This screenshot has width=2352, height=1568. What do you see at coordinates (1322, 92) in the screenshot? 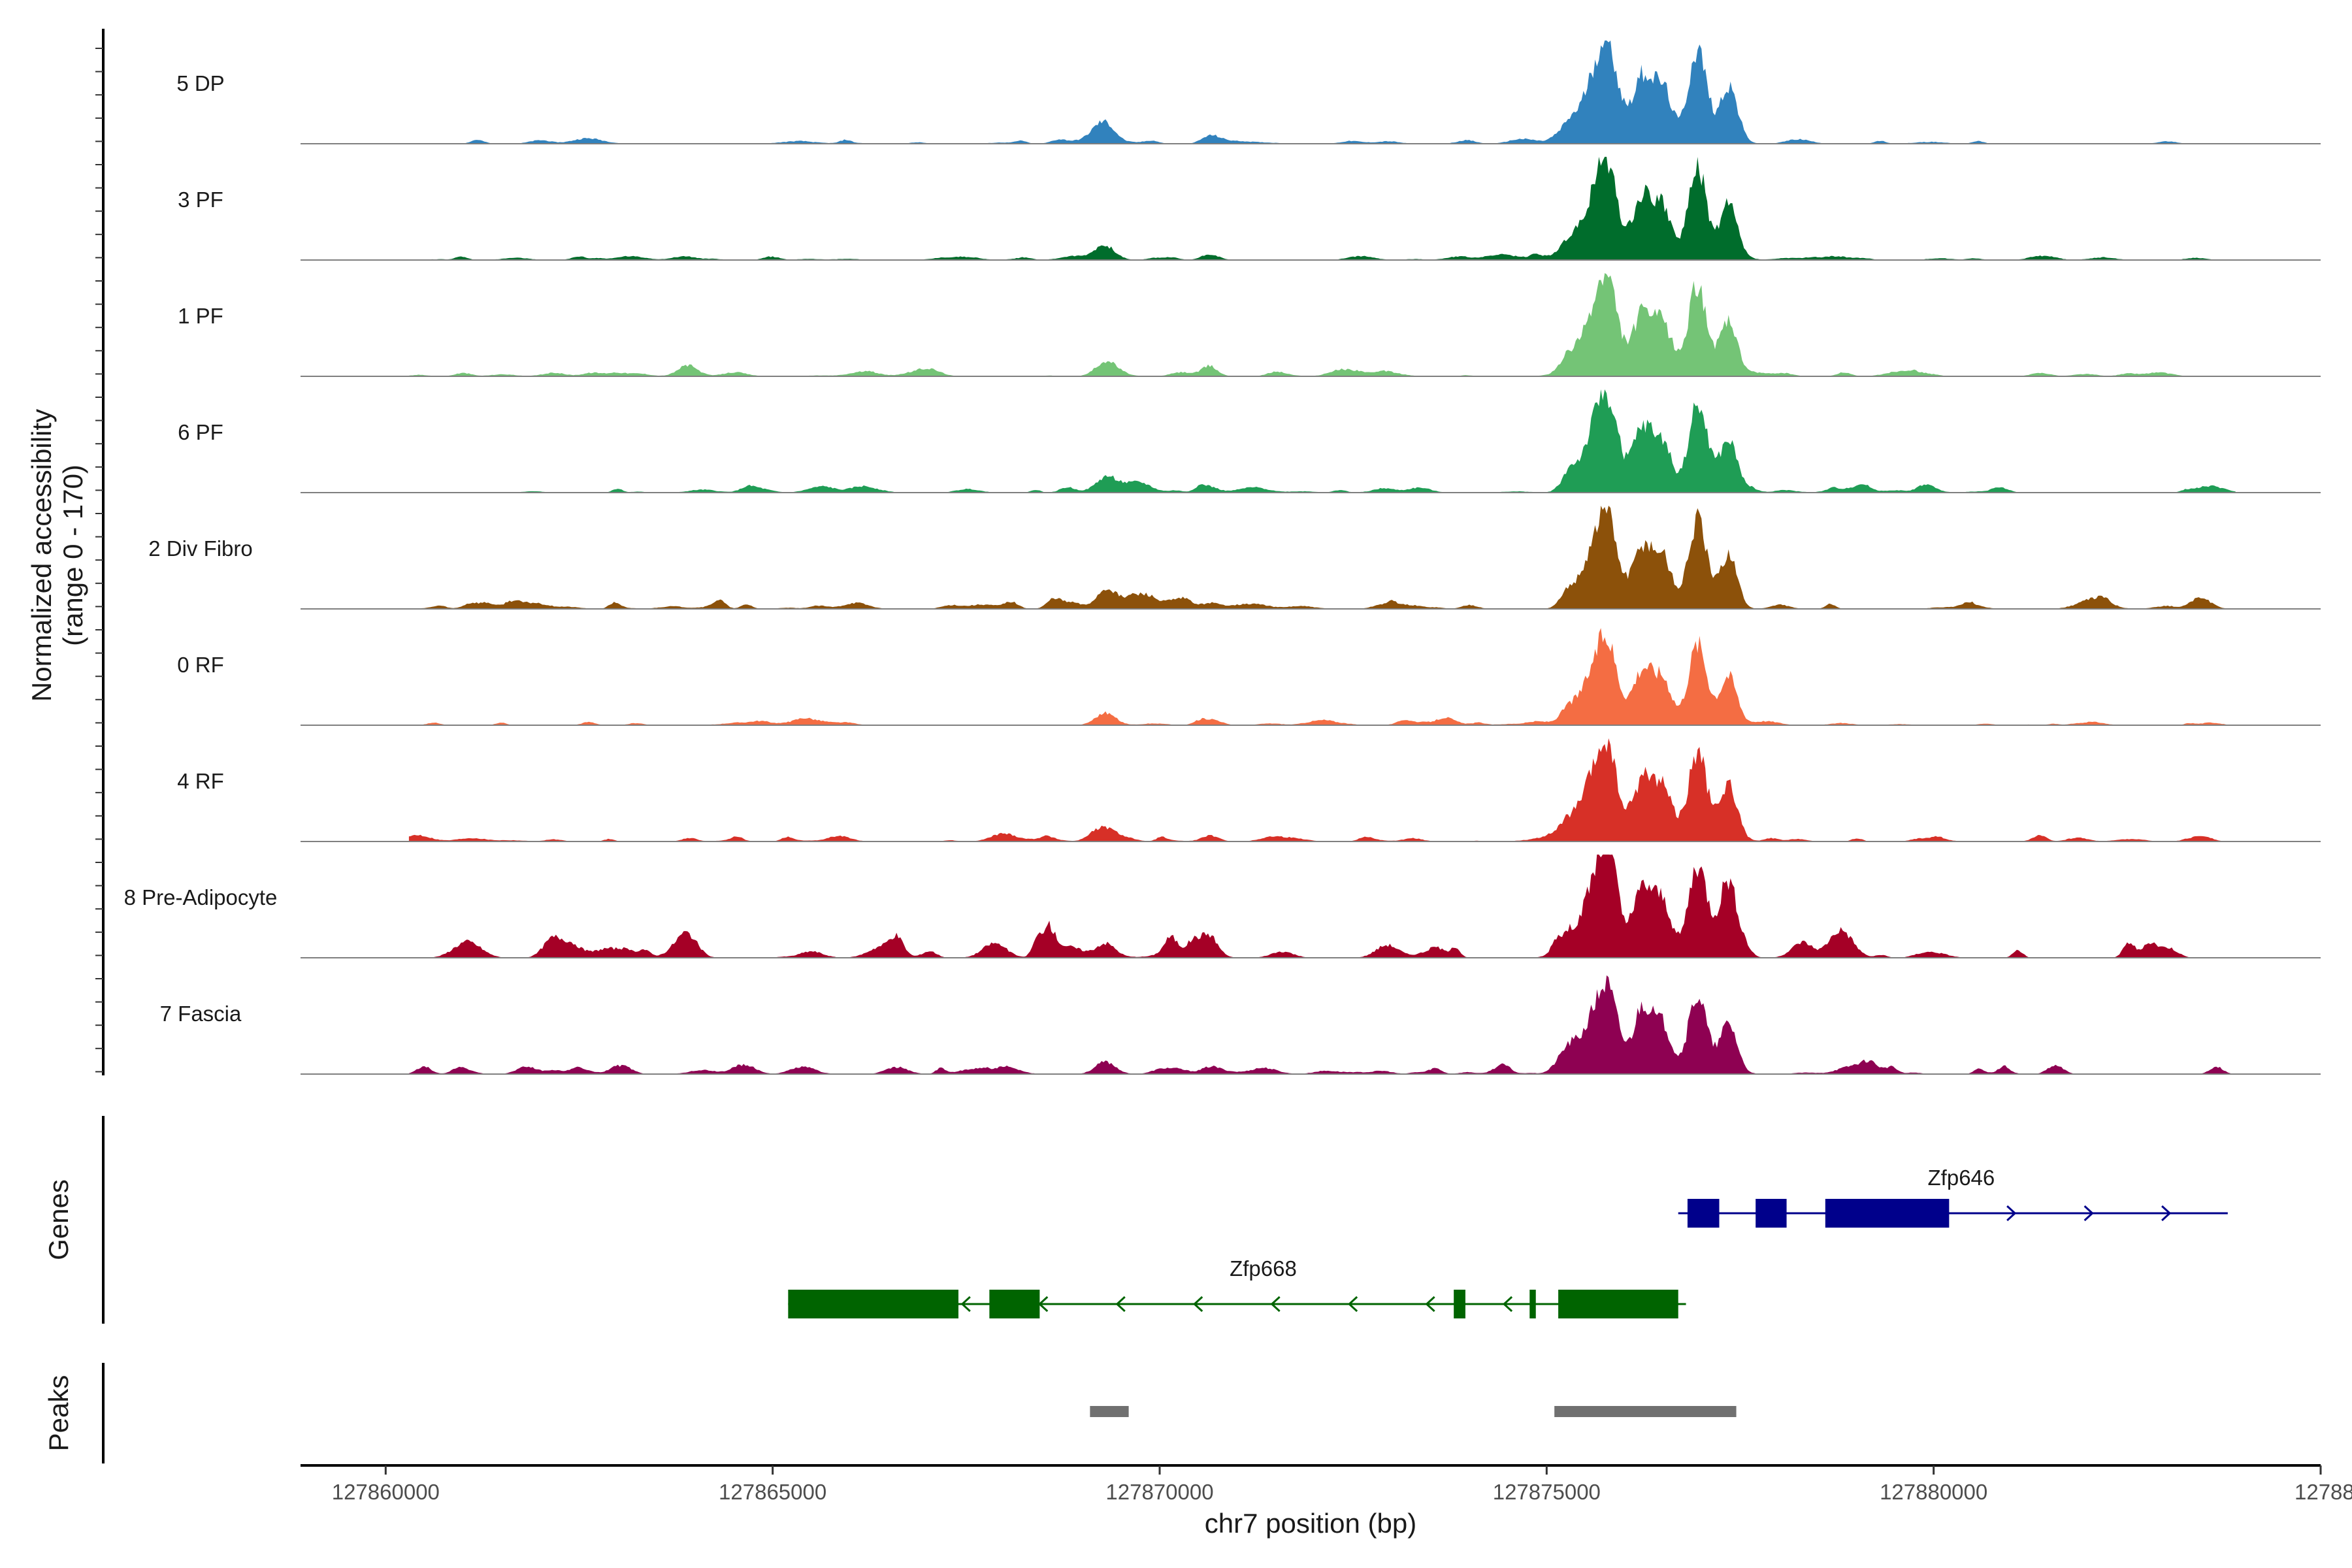
I see `track-area-5-dp` at bounding box center [1322, 92].